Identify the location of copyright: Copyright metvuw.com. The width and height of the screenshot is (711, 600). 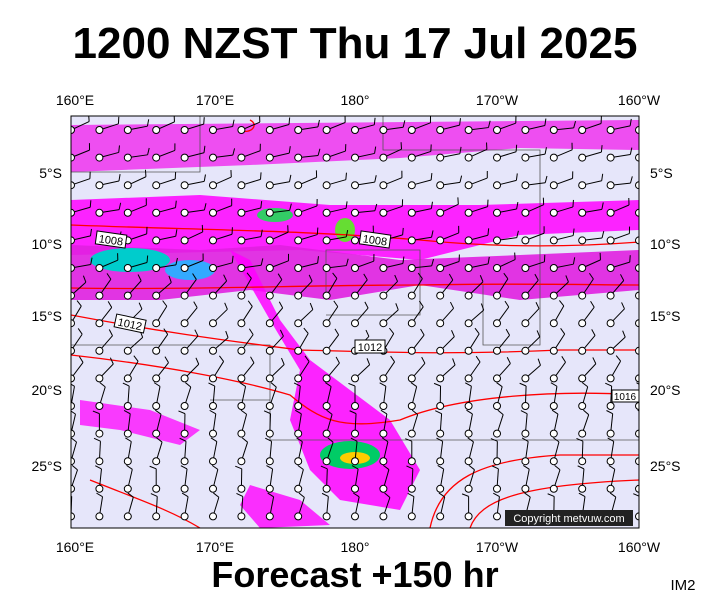
(568, 519).